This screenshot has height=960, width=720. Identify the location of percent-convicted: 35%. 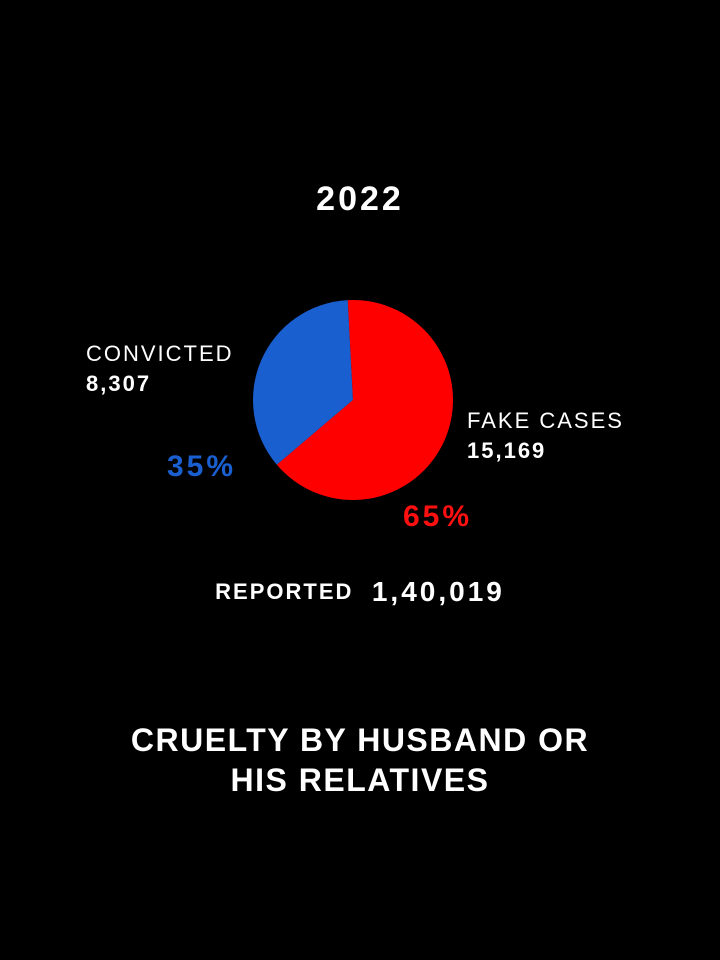
(202, 466).